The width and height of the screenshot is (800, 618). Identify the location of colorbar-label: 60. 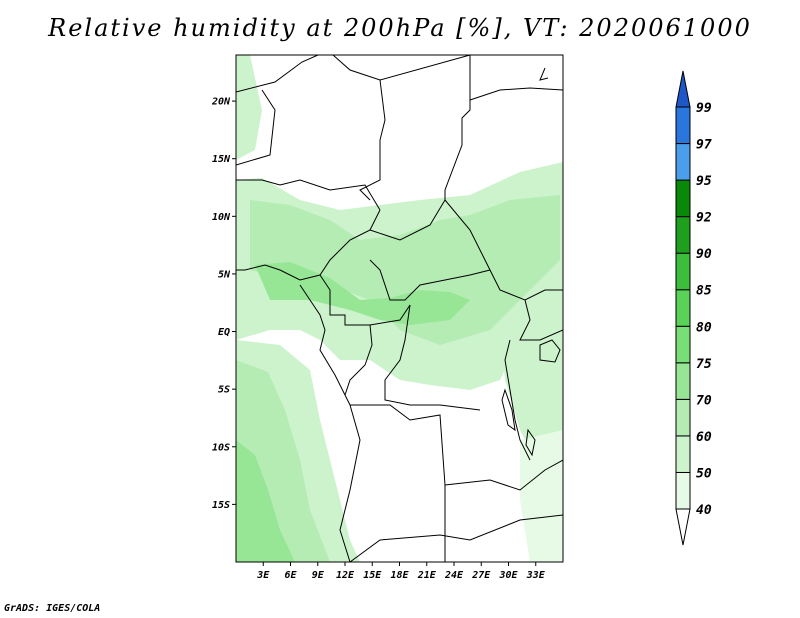
(704, 437).